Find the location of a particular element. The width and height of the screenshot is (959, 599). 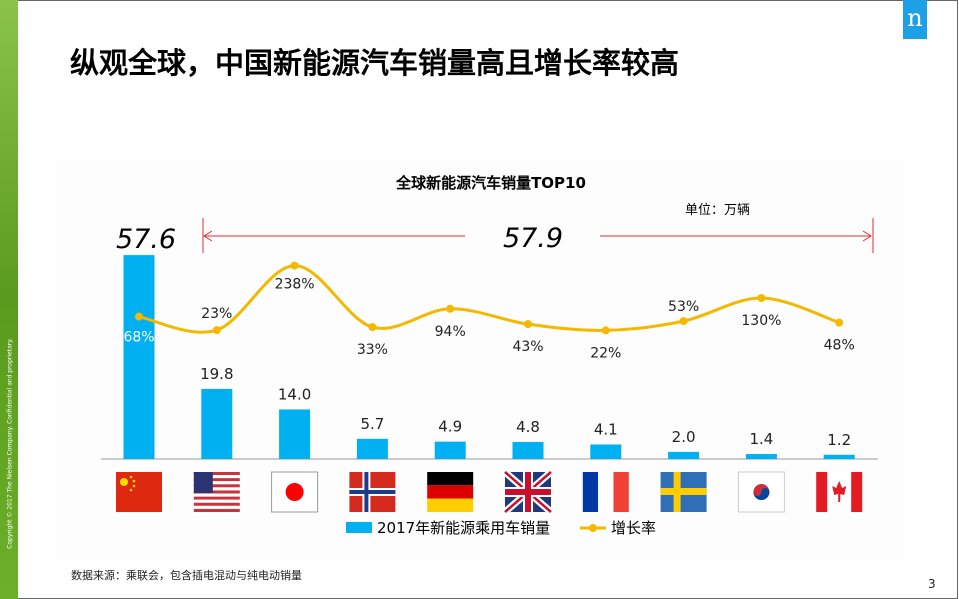

growth-label: 48% is located at coordinates (839, 346).